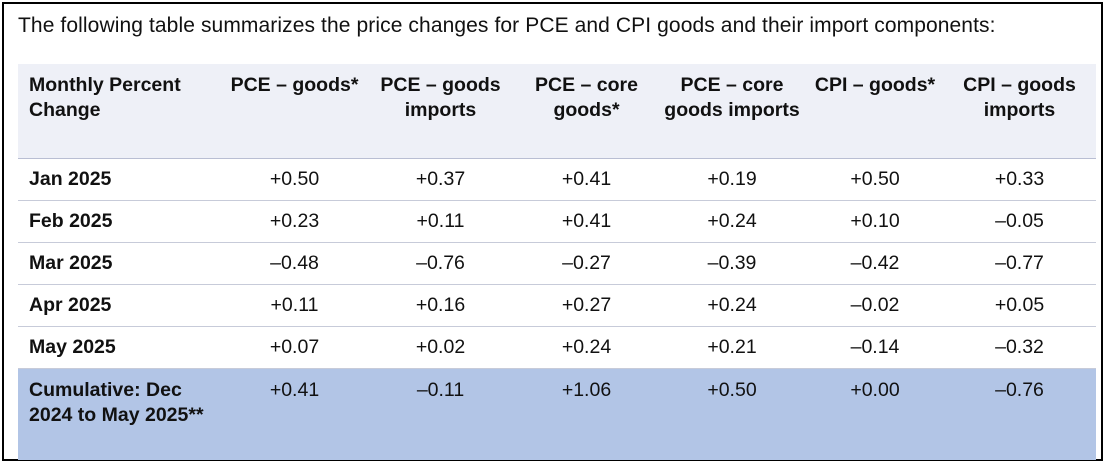 The image size is (1105, 461). Describe the element at coordinates (732, 347) in the screenshot. I see `table-cell: +0.21` at that location.